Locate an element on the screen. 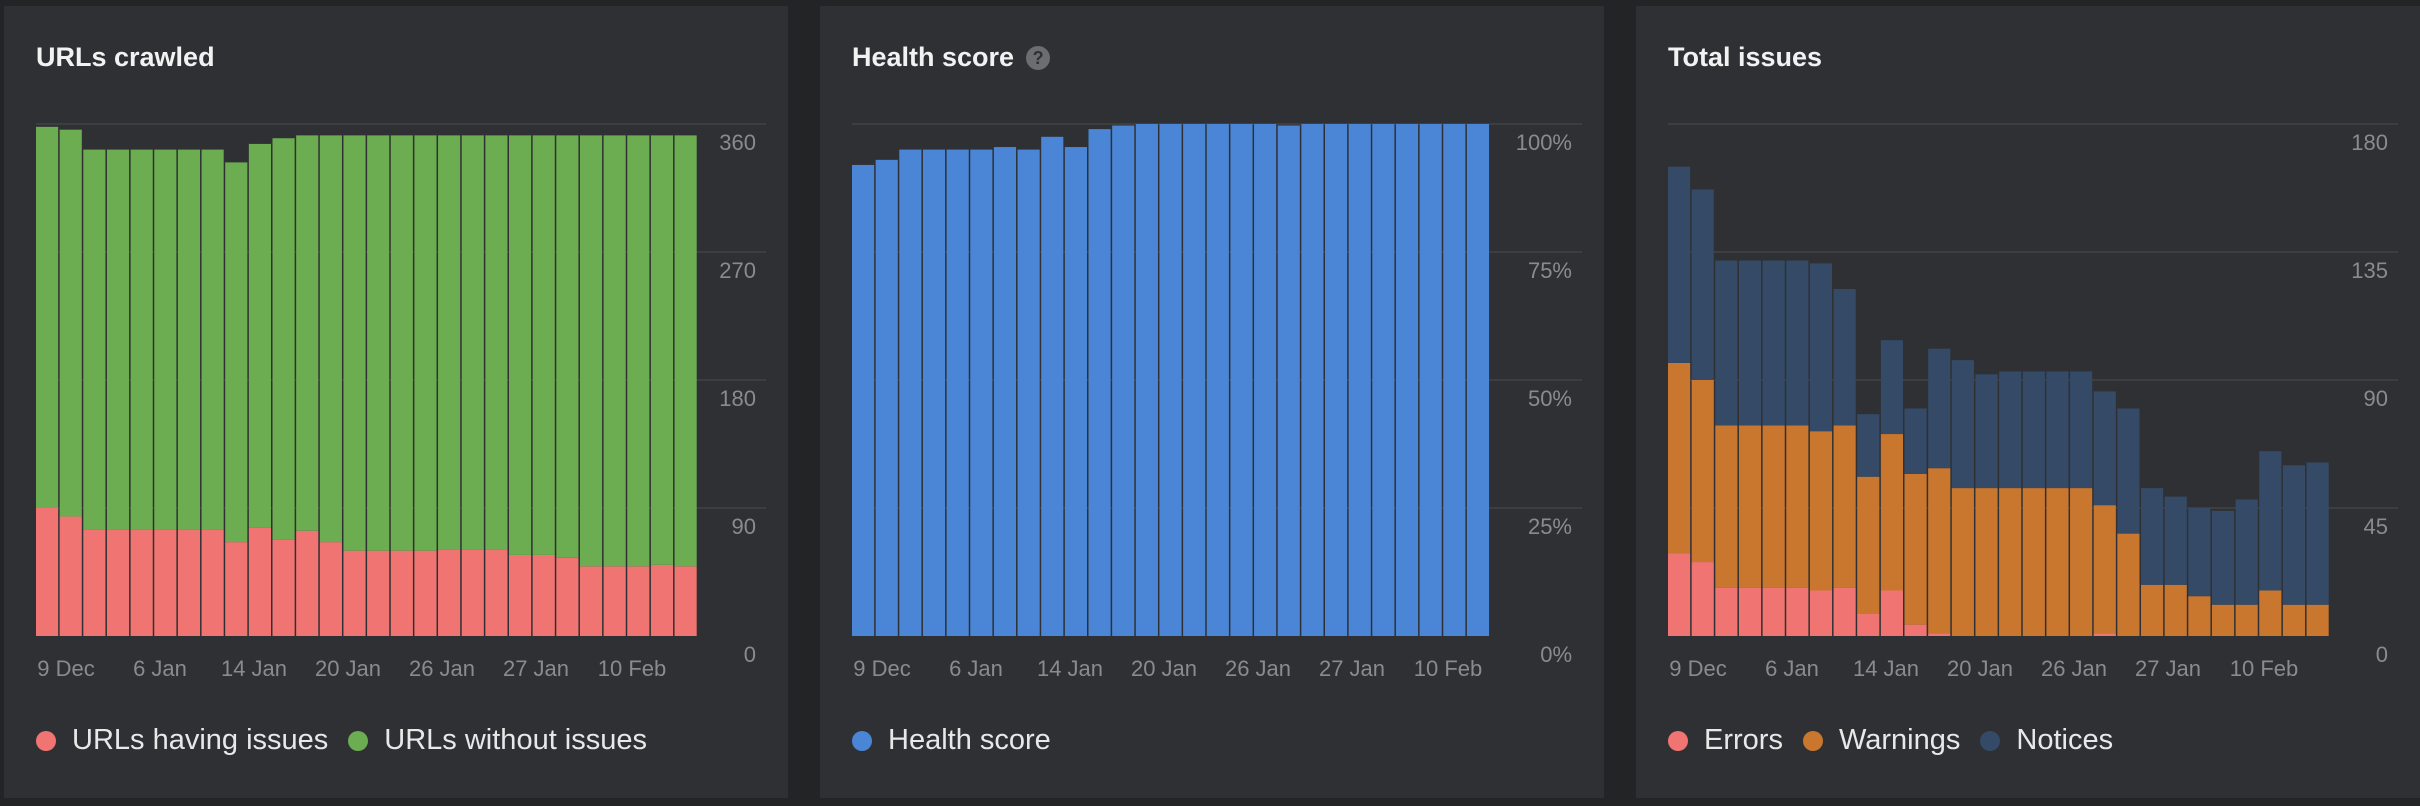 The height and width of the screenshot is (806, 2420). y-tick-label: 100% is located at coordinates (1544, 142).